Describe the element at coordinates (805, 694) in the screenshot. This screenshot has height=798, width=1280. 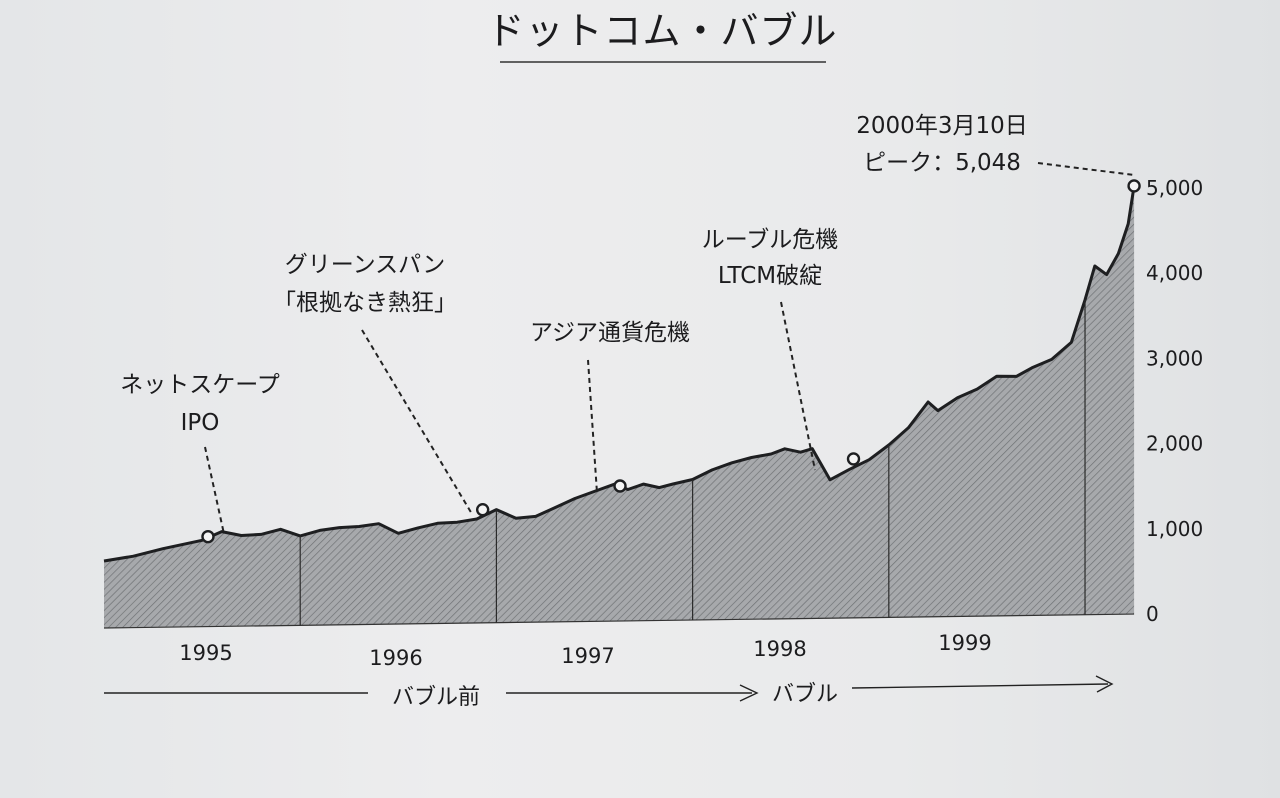
I see `phase-label-bubble: バブル` at that location.